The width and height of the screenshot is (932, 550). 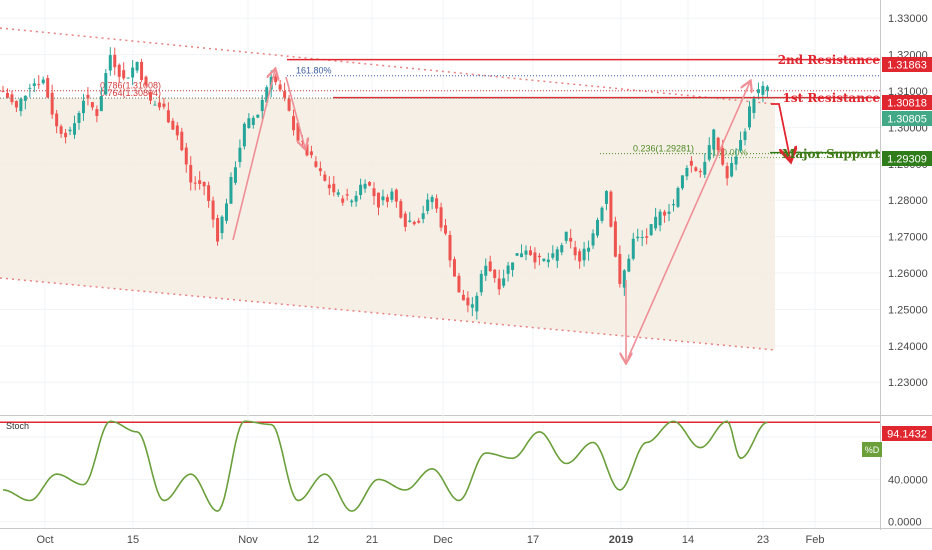 I want to click on major-support-tag: 1.29309, so click(x=907, y=158).